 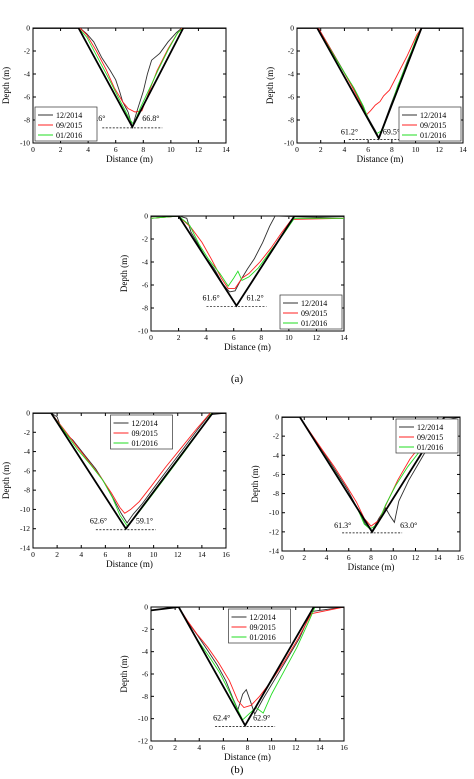 What do you see at coordinates (210, 298) in the screenshot?
I see `angle-left-label: 61.6°` at bounding box center [210, 298].